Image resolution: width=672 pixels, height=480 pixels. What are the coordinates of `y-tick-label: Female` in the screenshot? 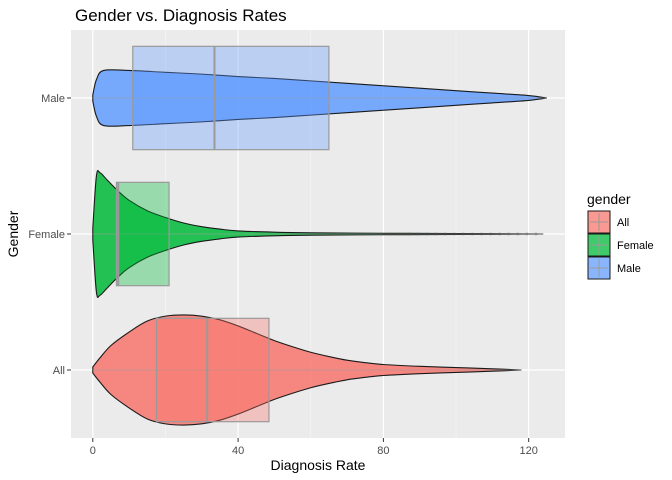 It's located at (46, 235).